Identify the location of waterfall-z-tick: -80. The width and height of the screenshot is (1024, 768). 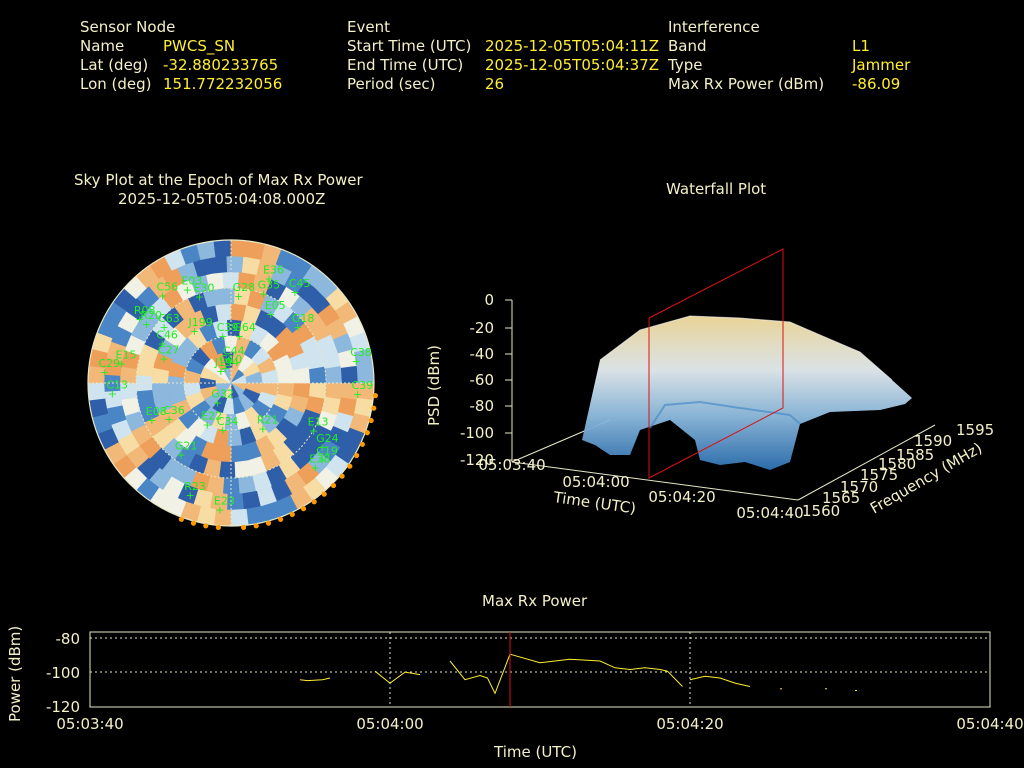
(482, 406).